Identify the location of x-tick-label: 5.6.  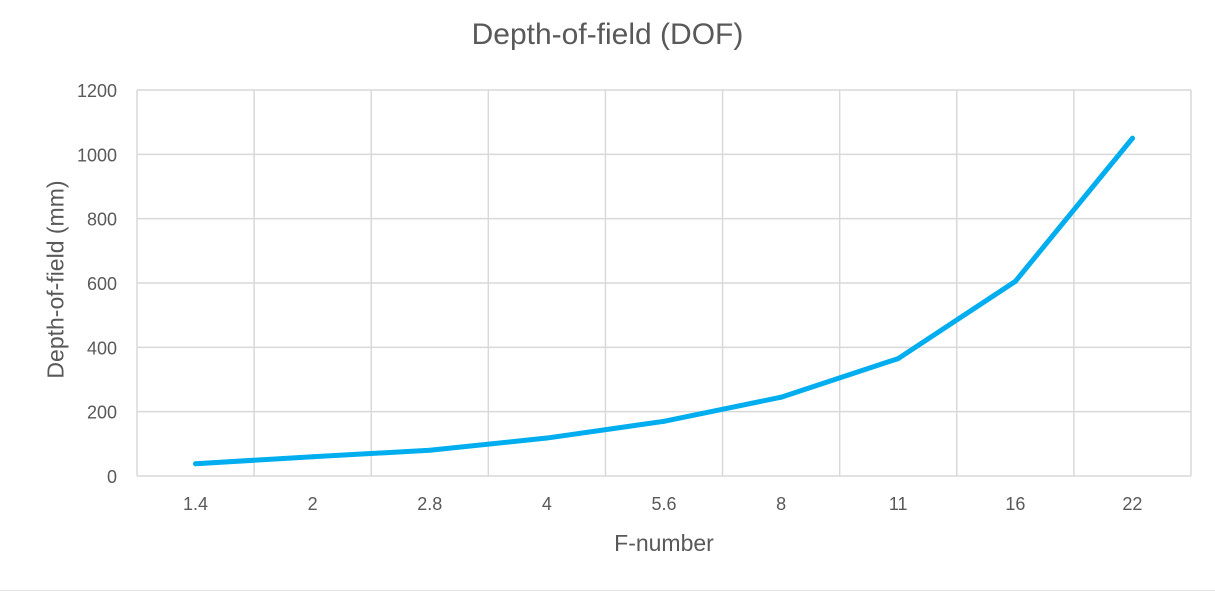
(663, 504).